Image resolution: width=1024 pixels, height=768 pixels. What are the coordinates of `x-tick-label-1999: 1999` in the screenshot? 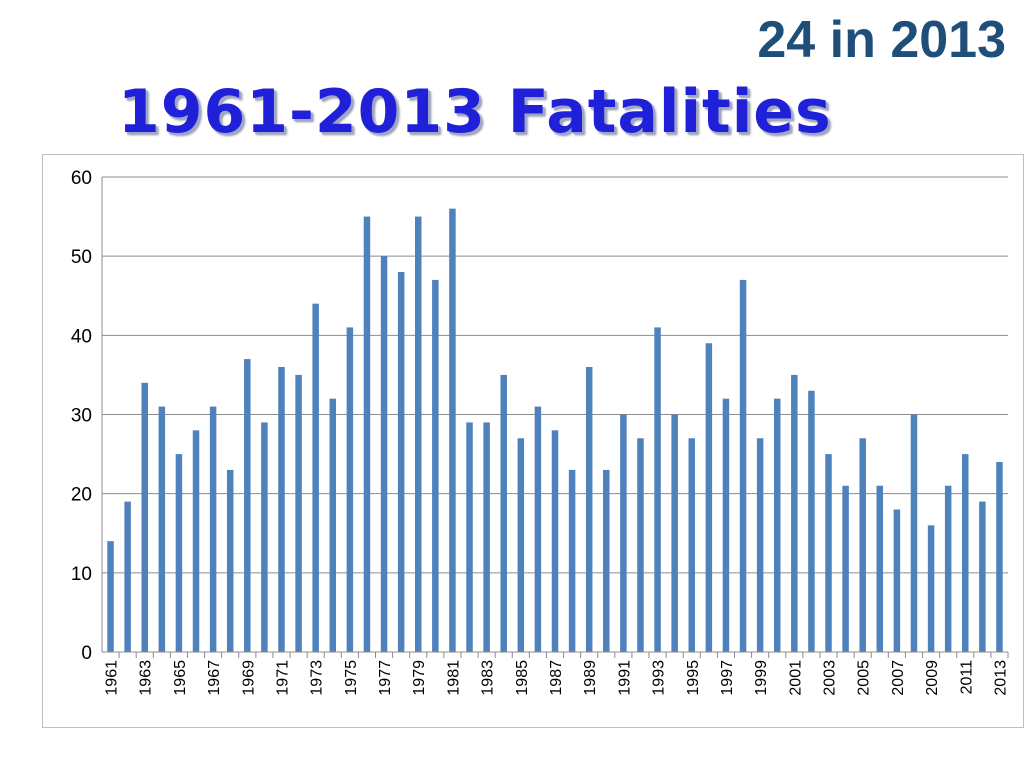 It's located at (761, 678).